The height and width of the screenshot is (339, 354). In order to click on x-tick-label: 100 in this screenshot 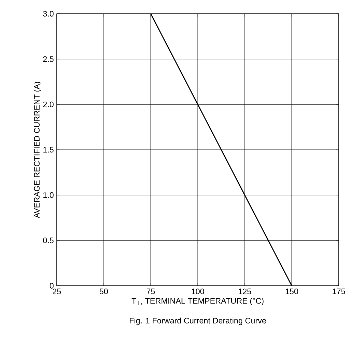, I will do `click(198, 291)`.